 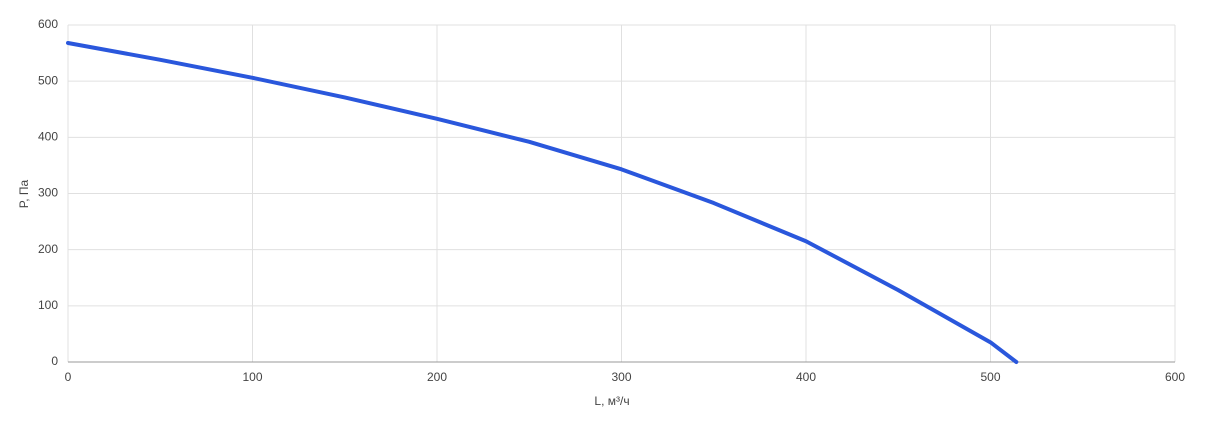 I want to click on y-tick-label: 100, so click(x=48, y=305).